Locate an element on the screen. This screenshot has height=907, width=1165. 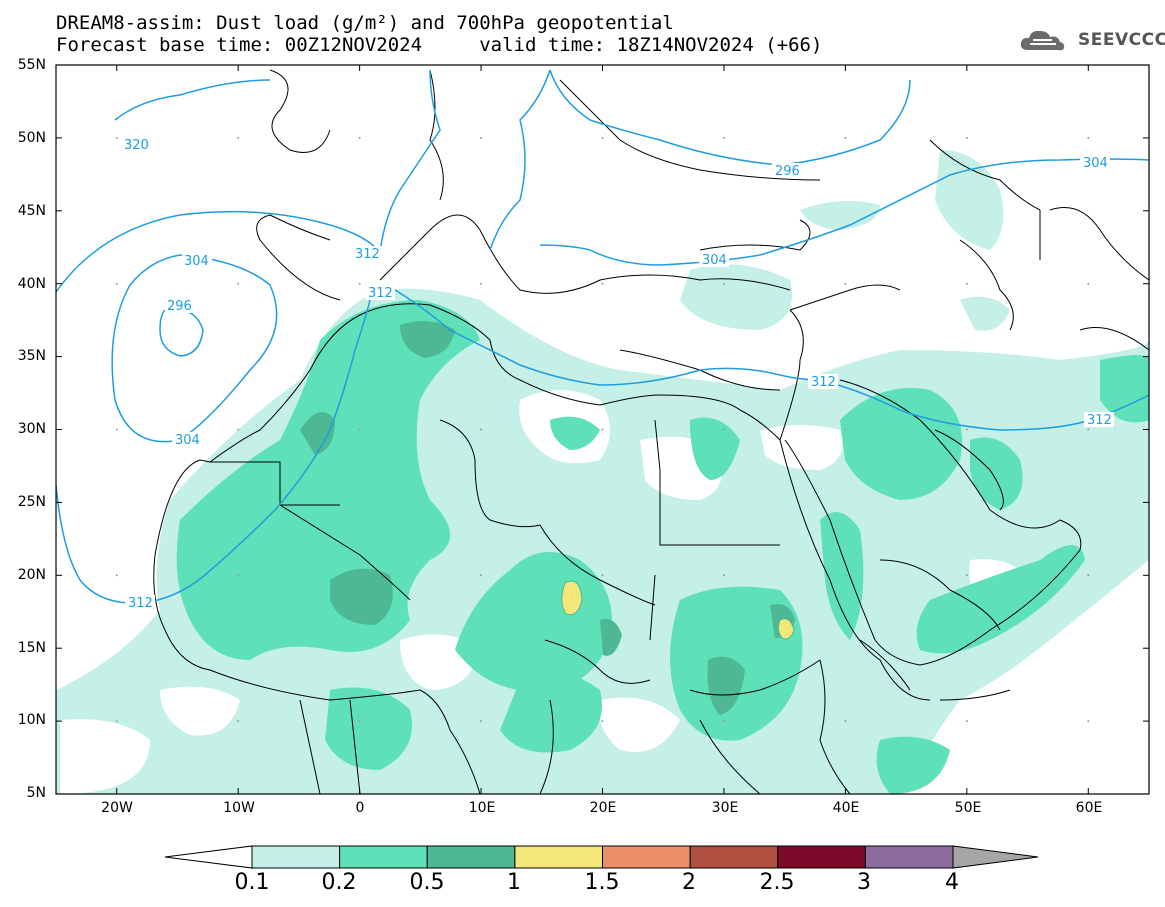
lat-label: 35N is located at coordinates (31, 356).